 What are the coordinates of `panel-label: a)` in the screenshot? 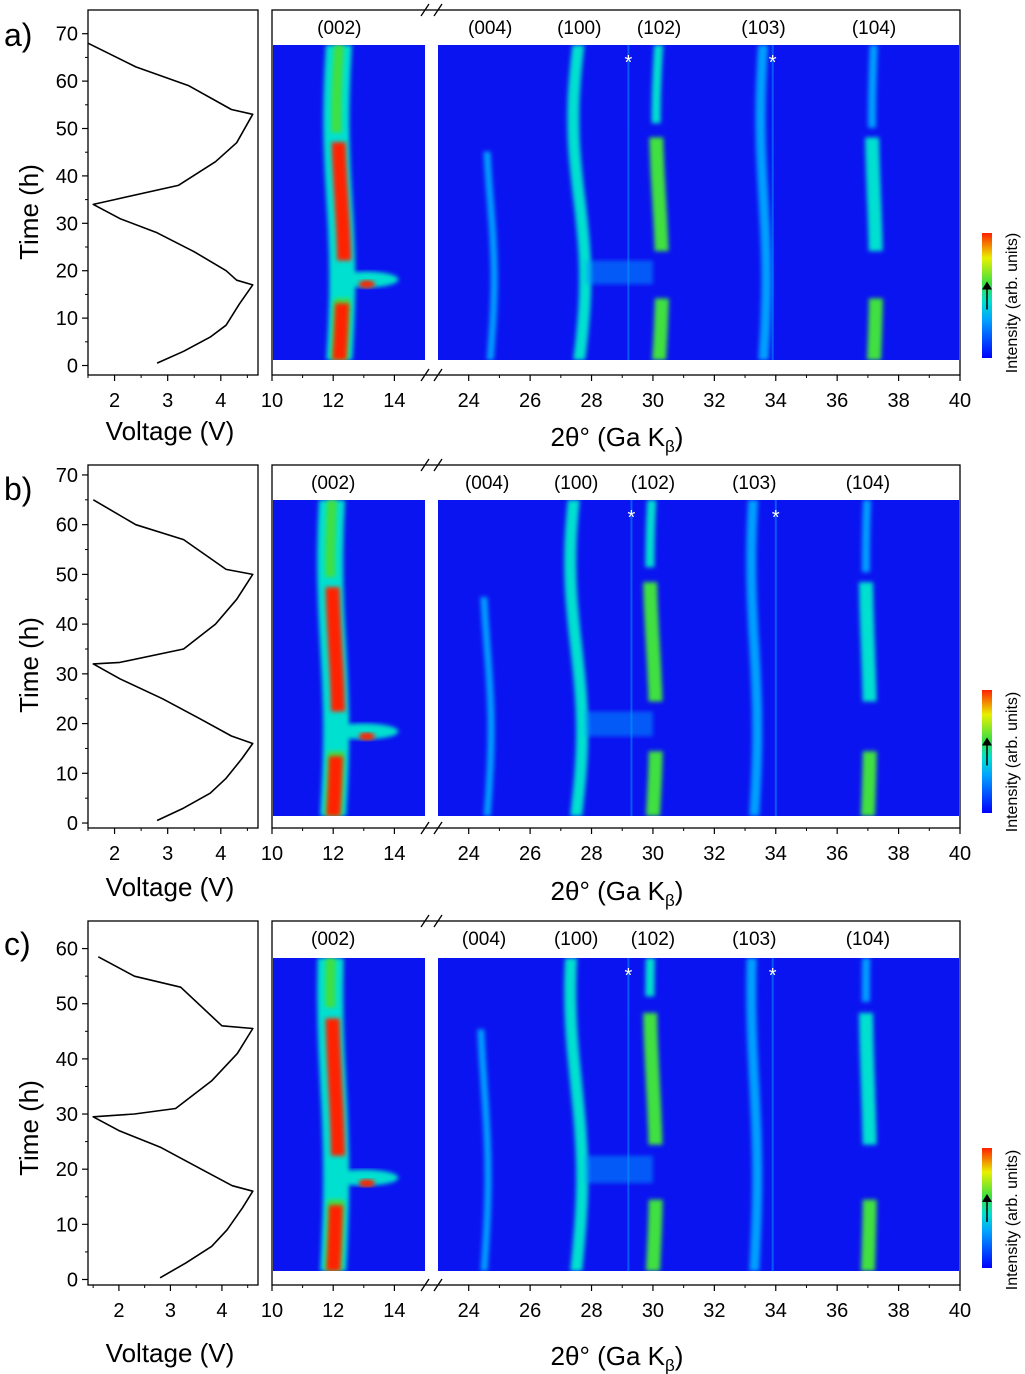 It's located at (18, 35).